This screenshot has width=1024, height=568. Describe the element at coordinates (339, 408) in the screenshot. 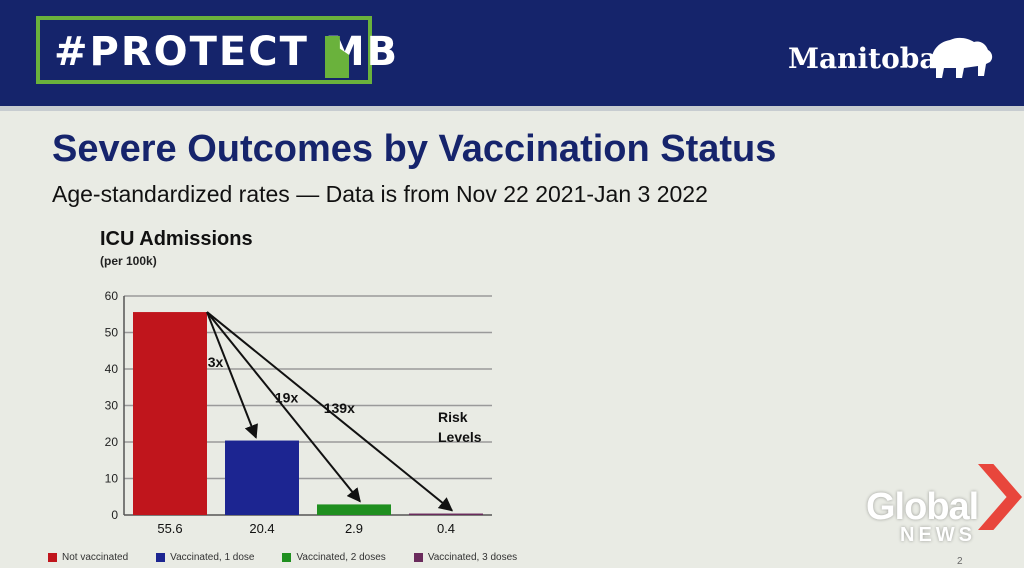

I see `annotation-label: 139x` at that location.